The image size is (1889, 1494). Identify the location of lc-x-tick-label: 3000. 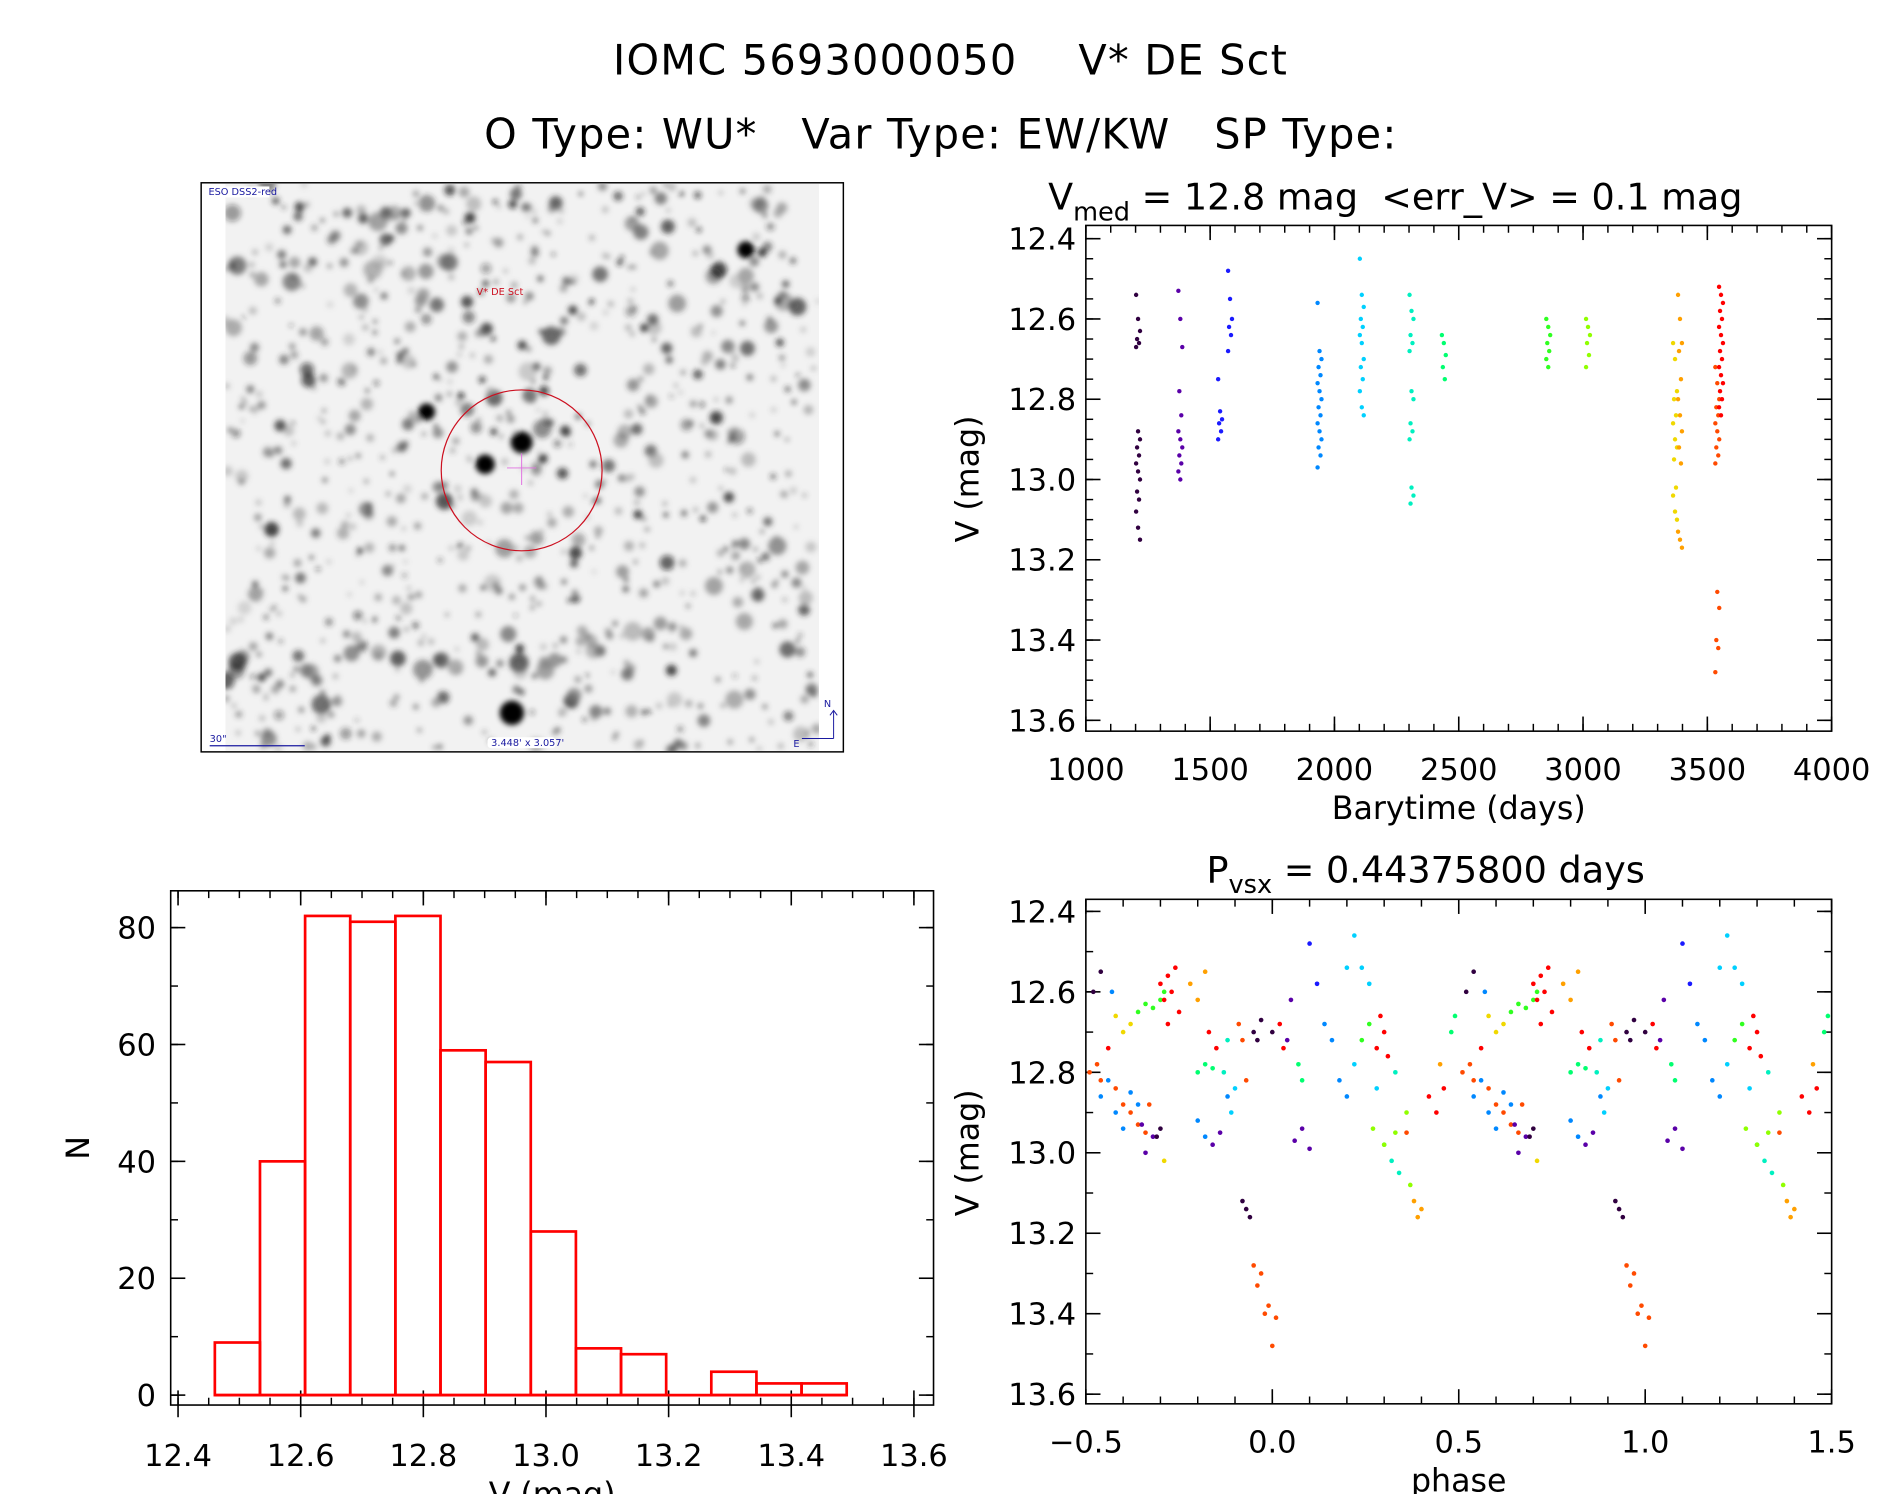
(1583, 770).